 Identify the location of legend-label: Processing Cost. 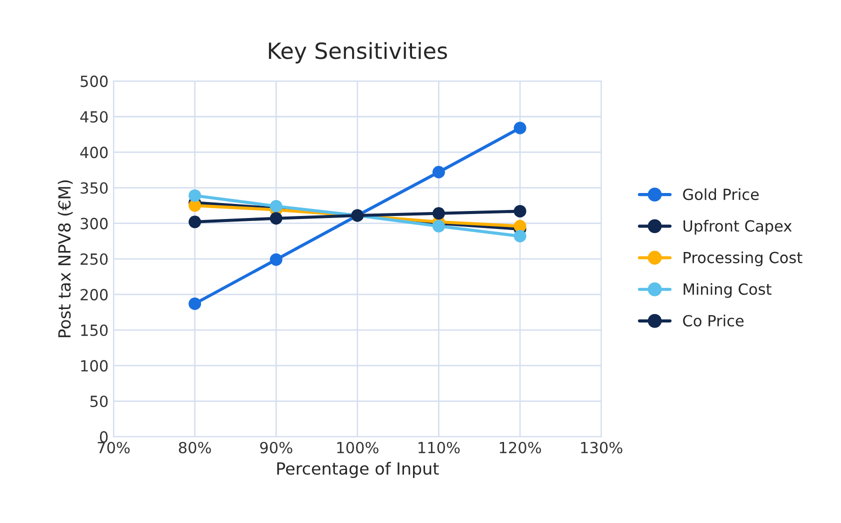
(743, 258).